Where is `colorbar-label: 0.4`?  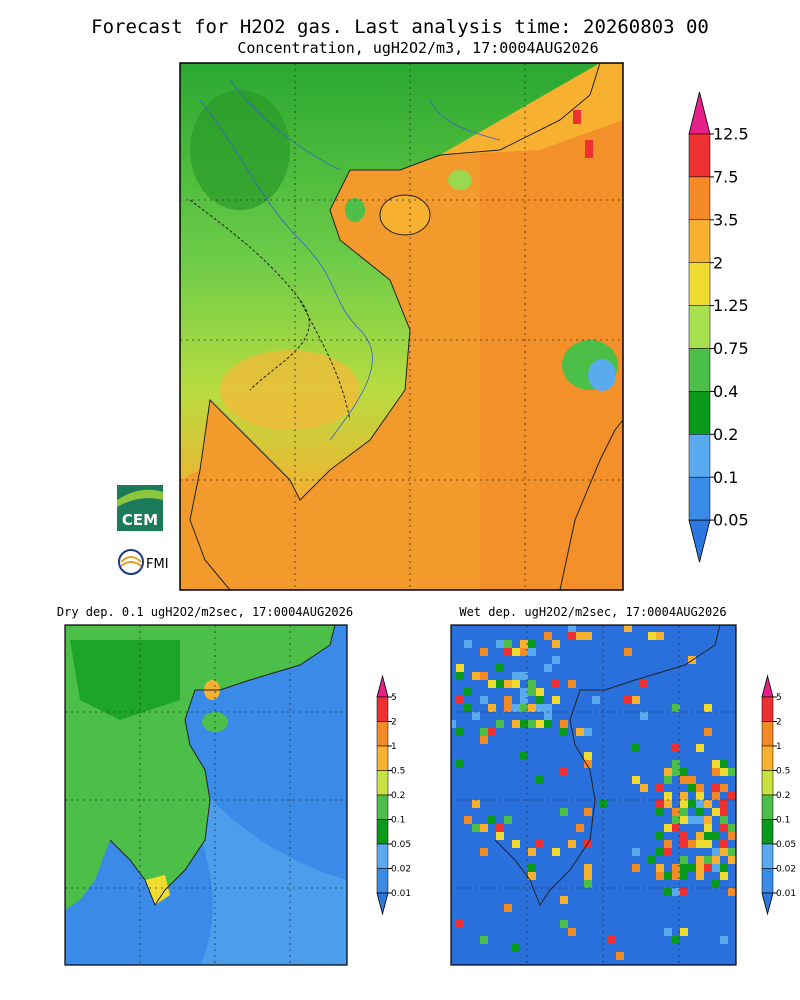
colorbar-label: 0.4 is located at coordinates (725, 391).